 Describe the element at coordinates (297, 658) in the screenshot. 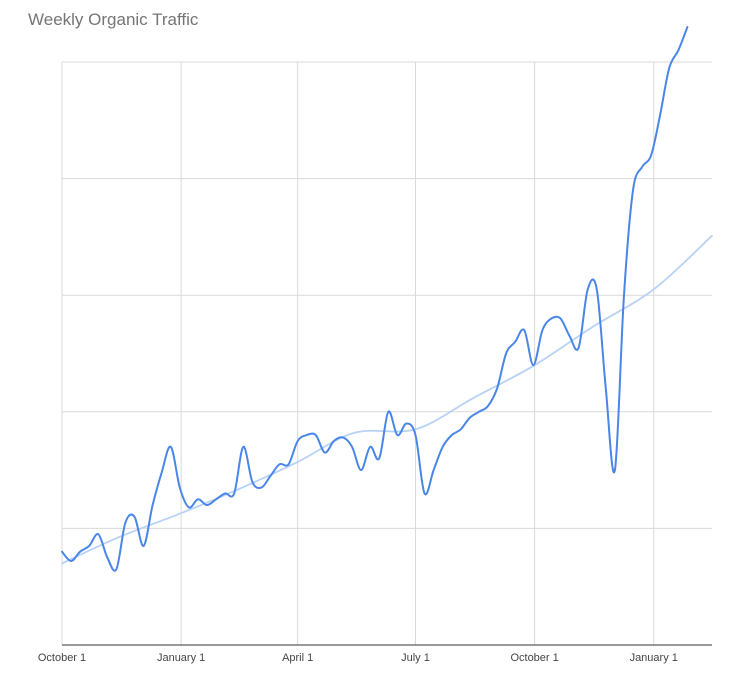

I see `x-tick-label: April 1` at that location.